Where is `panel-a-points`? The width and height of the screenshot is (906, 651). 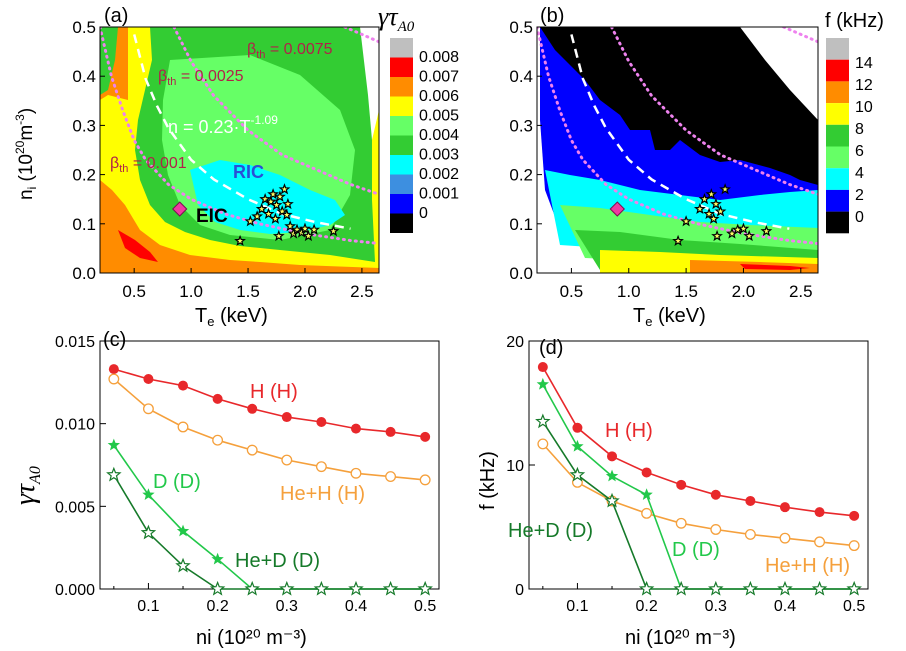 panel-a-points is located at coordinates (256, 215).